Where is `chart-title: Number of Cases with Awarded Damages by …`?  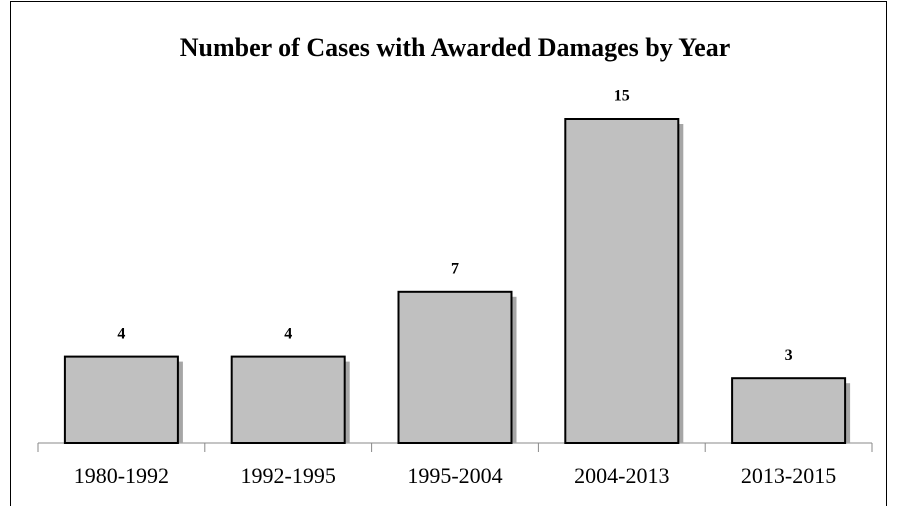
chart-title: Number of Cases with Awarded Damages by … is located at coordinates (455, 47).